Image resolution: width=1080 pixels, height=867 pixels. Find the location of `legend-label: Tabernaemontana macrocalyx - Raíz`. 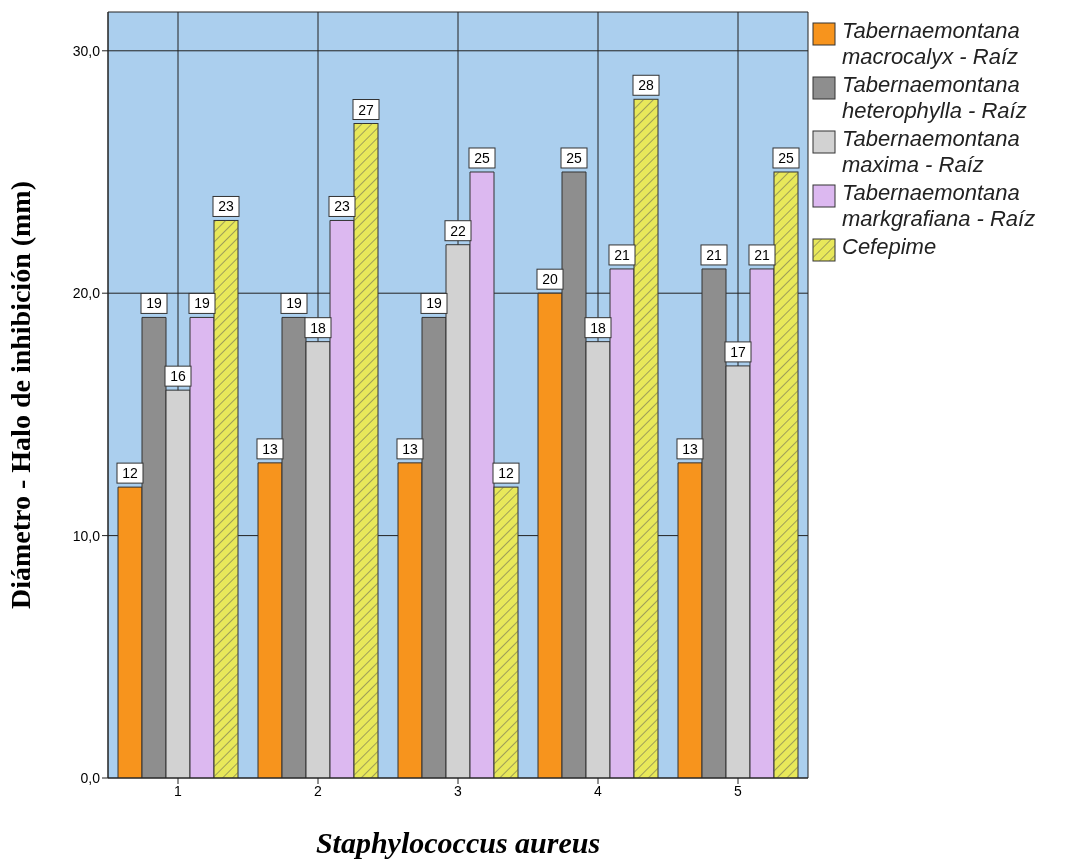

legend-label: Tabernaemontana macrocalyx - Raíz is located at coordinates (931, 44).